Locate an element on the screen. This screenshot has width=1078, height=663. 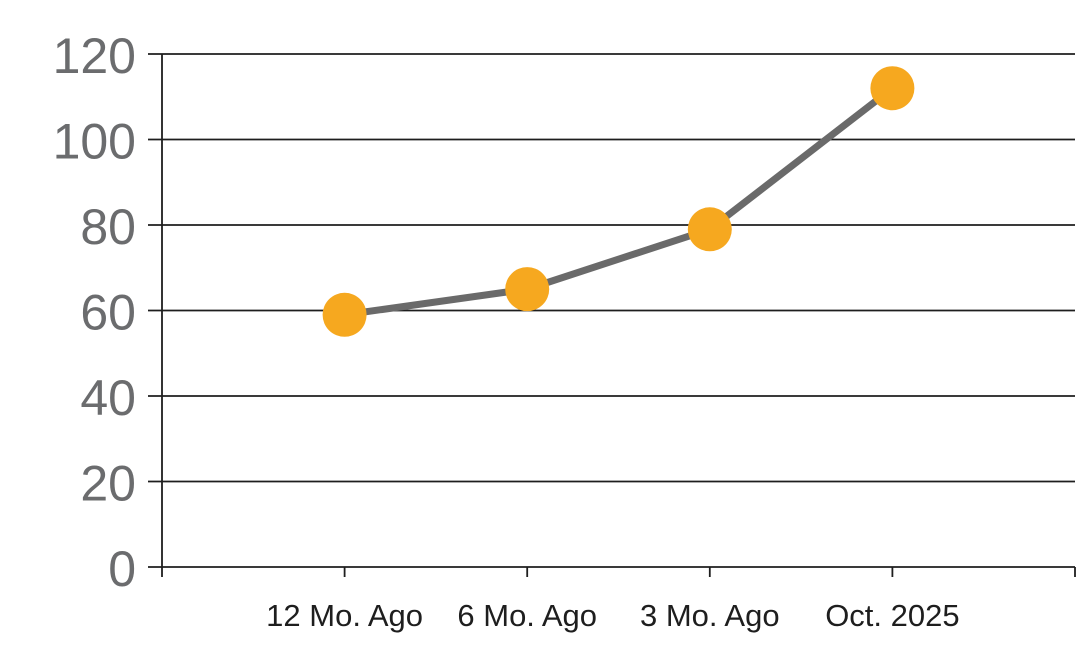
y-tick-label: 120 is located at coordinates (94, 56).